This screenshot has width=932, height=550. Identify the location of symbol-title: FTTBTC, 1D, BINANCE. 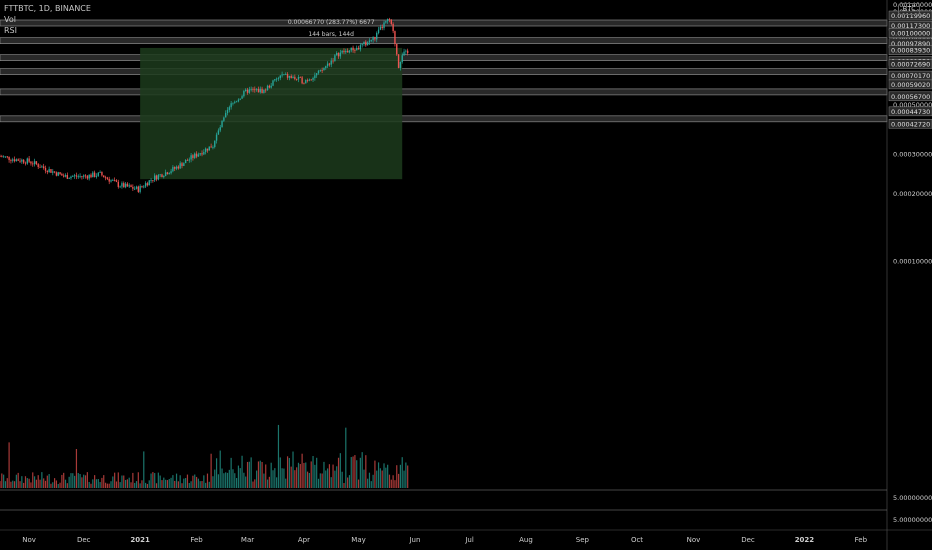
(47, 8).